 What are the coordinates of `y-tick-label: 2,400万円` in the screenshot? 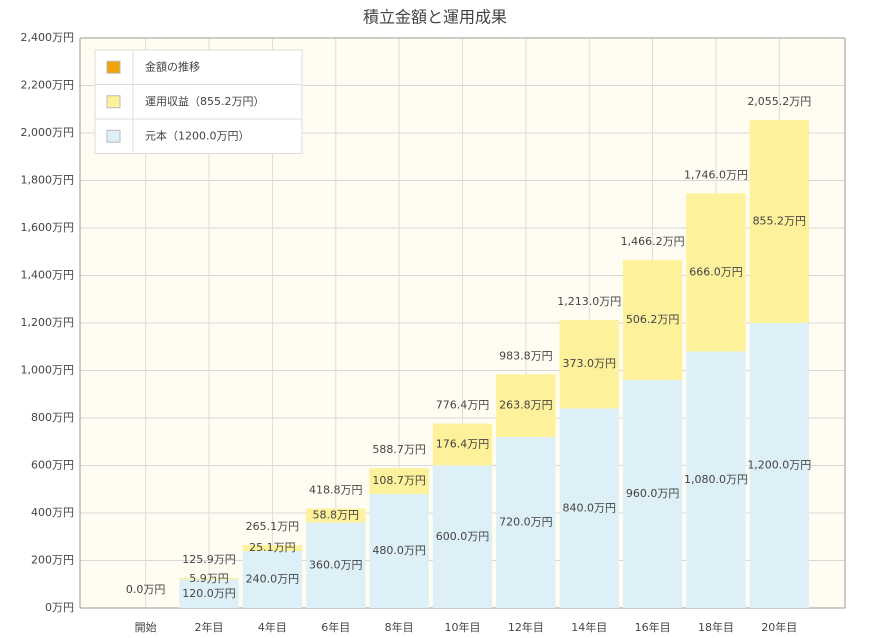 It's located at (48, 37).